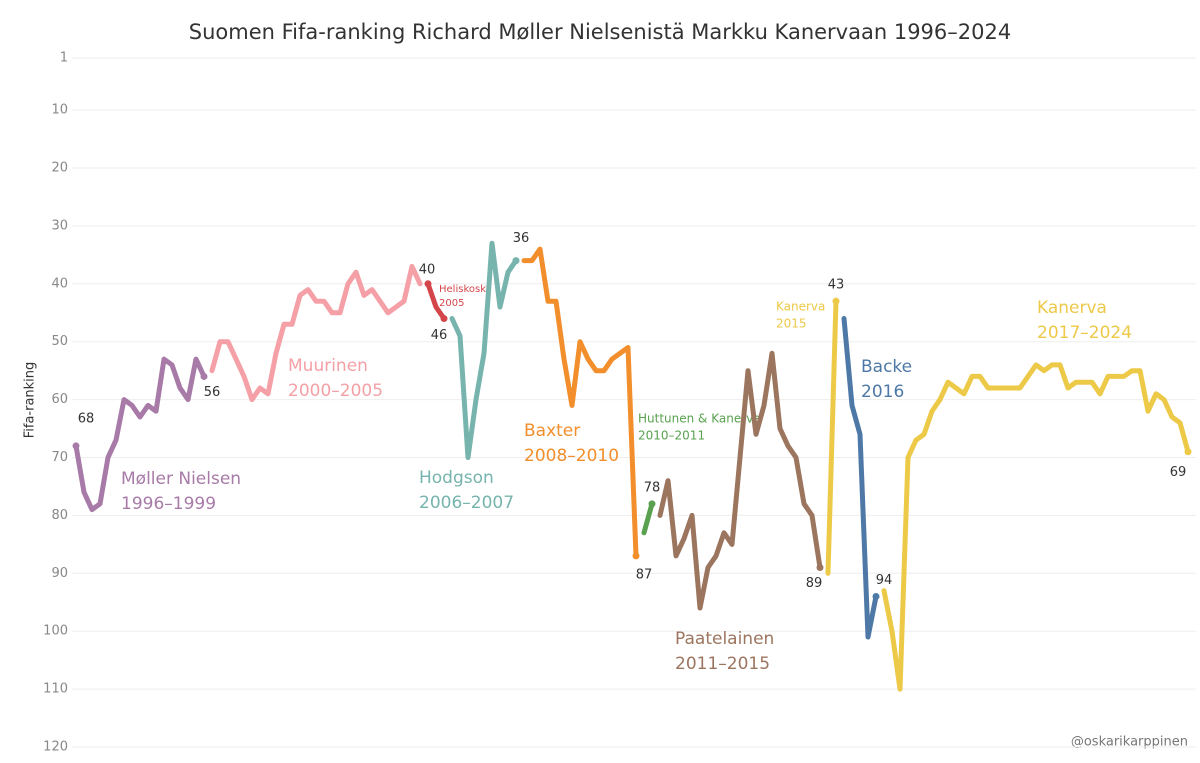 The image size is (1200, 763). I want to click on value-label: 69, so click(1178, 472).